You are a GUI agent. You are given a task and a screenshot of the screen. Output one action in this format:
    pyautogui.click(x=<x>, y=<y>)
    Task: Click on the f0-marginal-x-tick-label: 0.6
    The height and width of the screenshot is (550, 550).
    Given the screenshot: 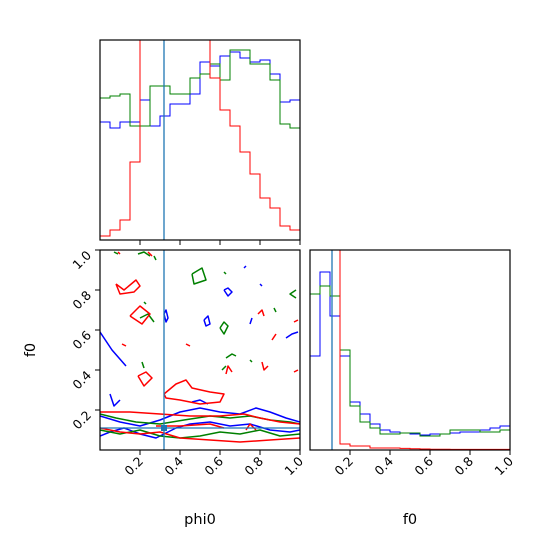 What is the action you would take?
    pyautogui.click(x=423, y=465)
    